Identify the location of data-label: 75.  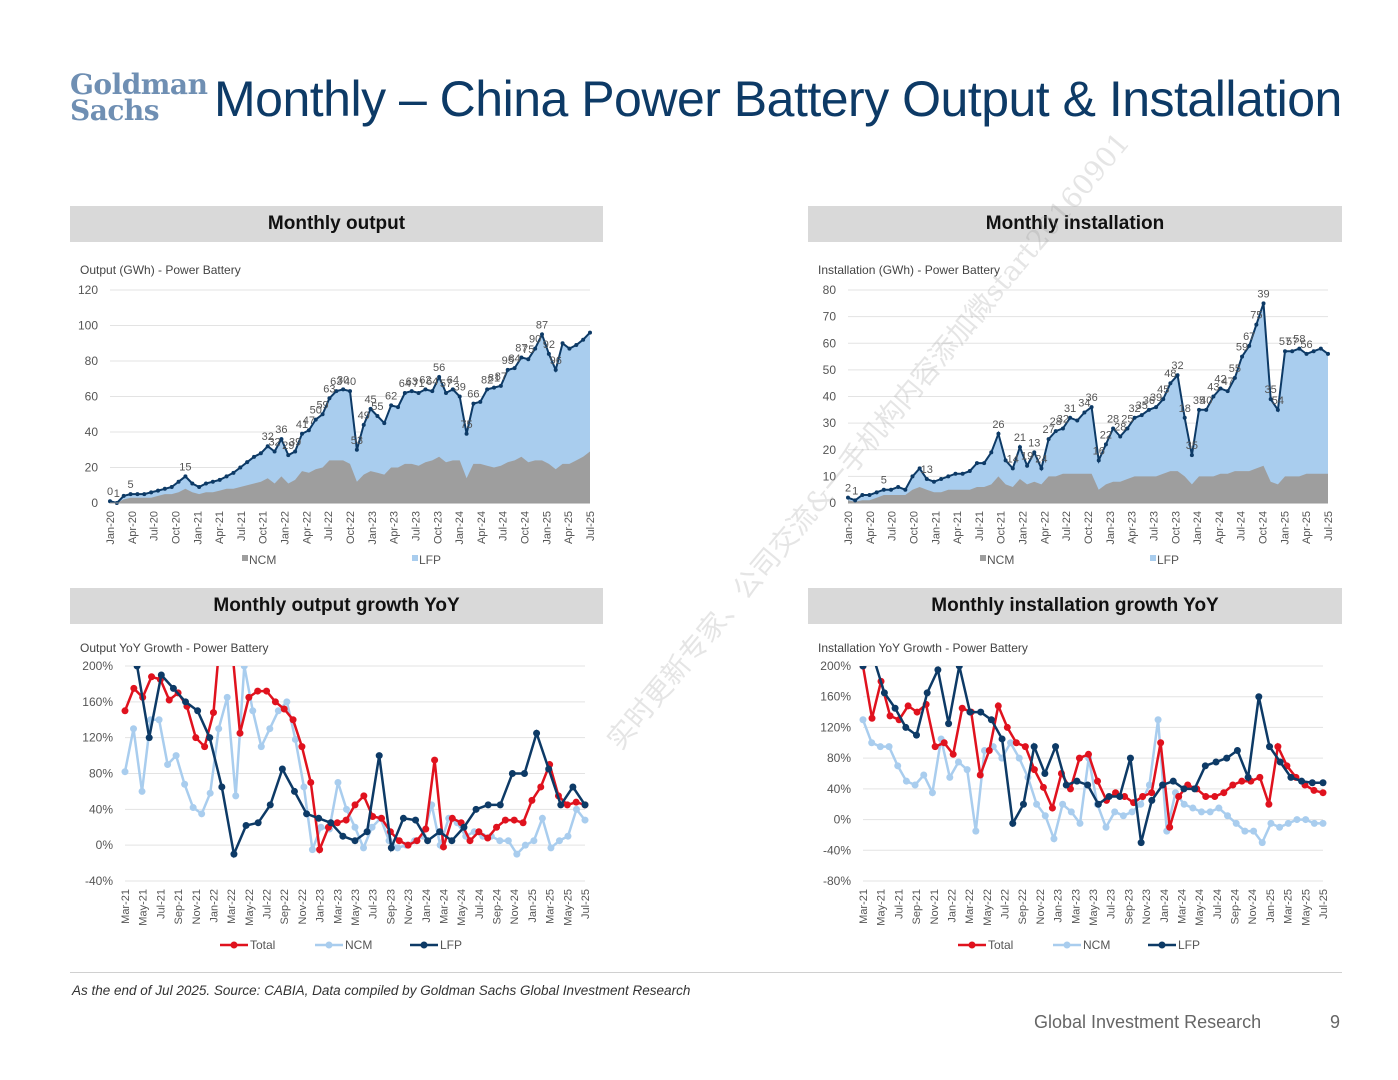
(528, 350).